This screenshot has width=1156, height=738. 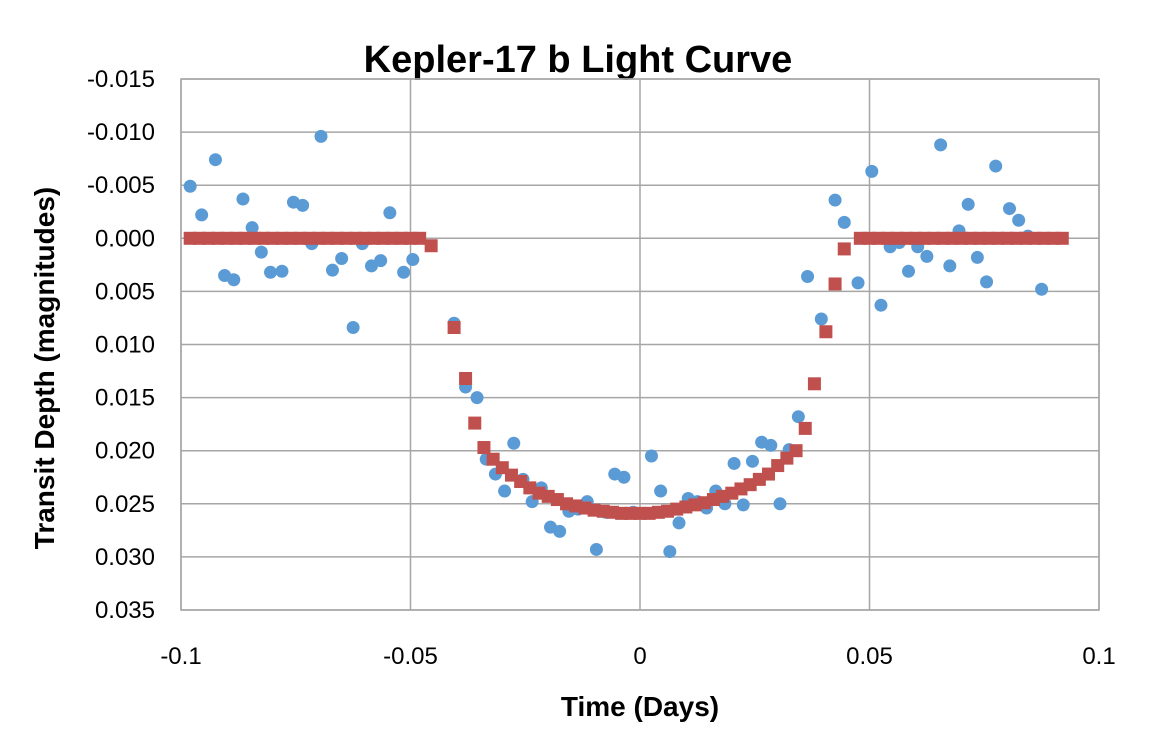 What do you see at coordinates (1098, 656) in the screenshot?
I see `x-tick-label: 0.1` at bounding box center [1098, 656].